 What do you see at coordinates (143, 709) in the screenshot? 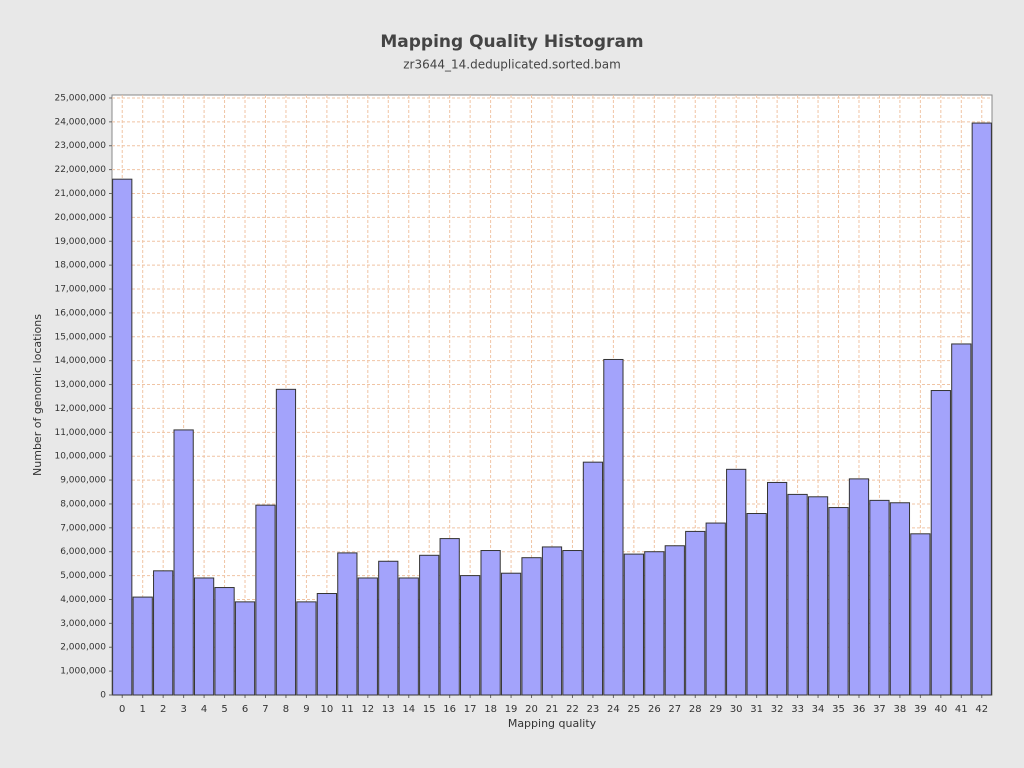
I see `x-tick-label: 1` at bounding box center [143, 709].